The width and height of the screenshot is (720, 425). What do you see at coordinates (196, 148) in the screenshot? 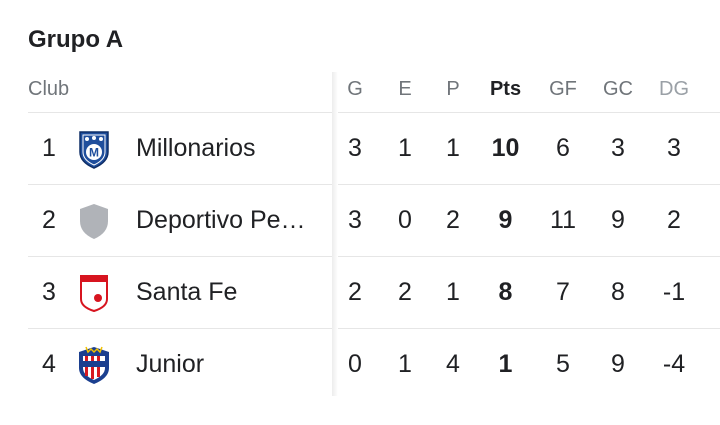
I see `club-name: Millonarios` at bounding box center [196, 148].